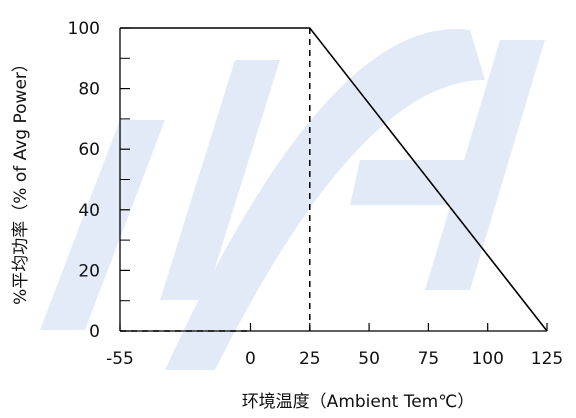  I want to click on x-tick-label: 0, so click(250, 359).